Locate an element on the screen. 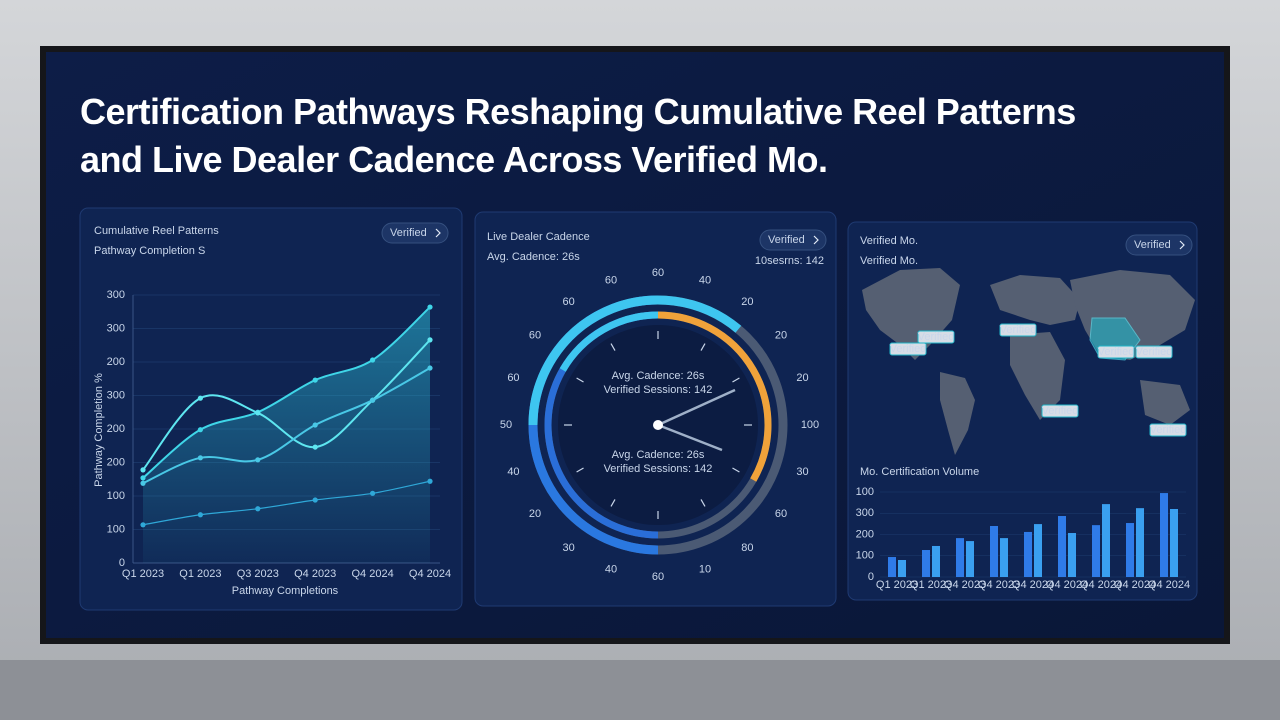 Image resolution: width=1280 pixels, height=720 pixels. dial-label: 50 is located at coordinates (506, 425).